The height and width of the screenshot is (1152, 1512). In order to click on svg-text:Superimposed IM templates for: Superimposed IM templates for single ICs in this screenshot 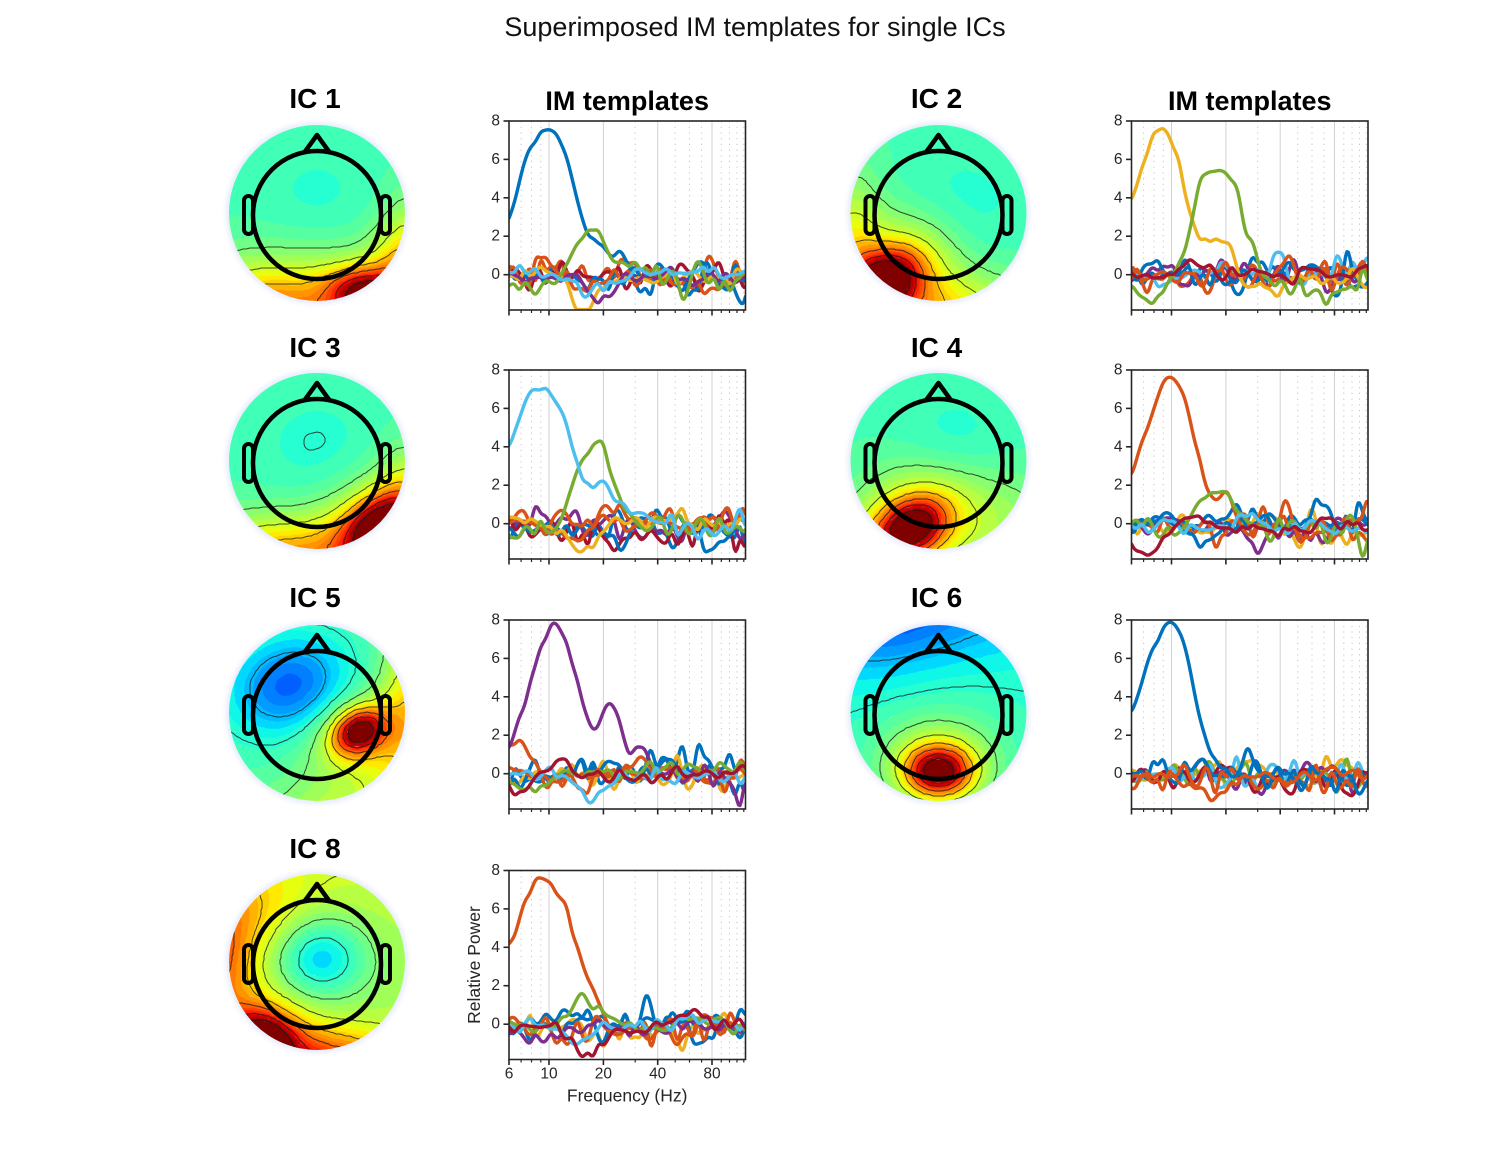, I will do `click(754, 27)`.